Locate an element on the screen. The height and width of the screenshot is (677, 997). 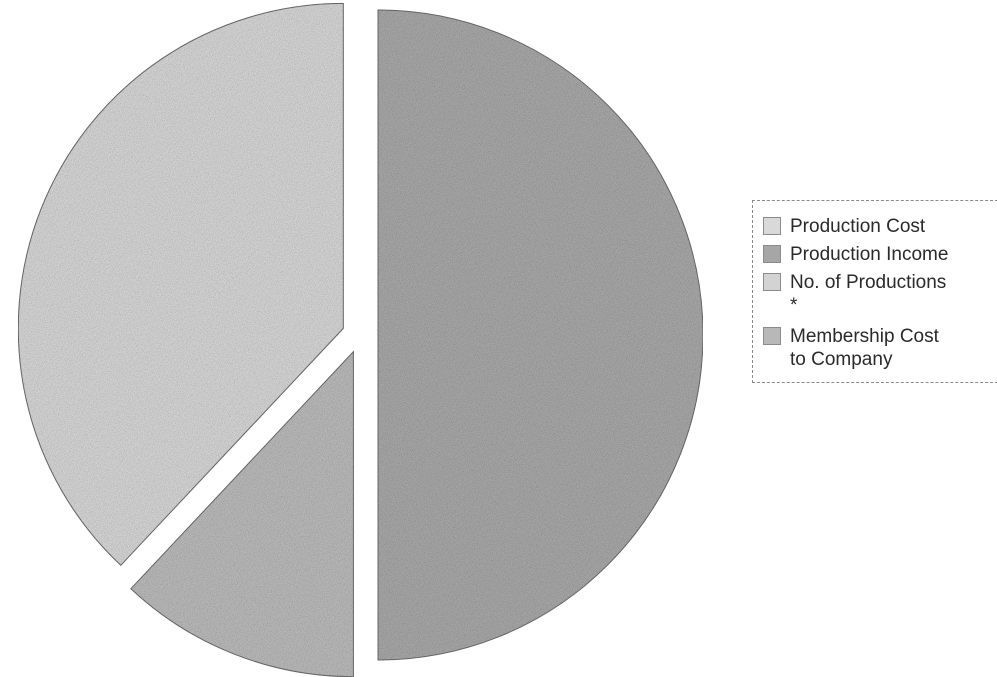
legend-swatch-no-of-productions is located at coordinates (772, 282).